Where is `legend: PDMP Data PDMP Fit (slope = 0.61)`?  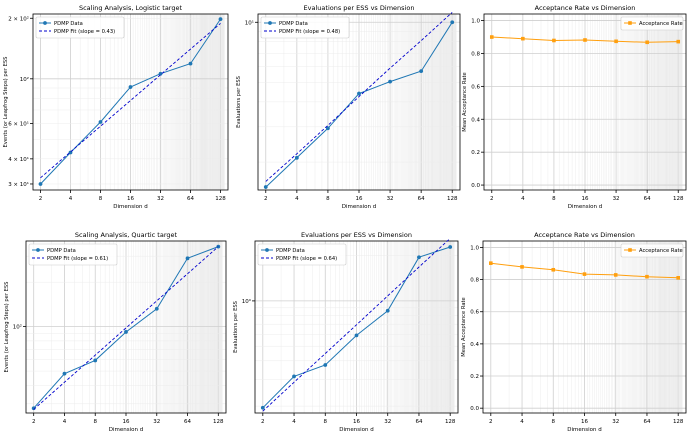
legend: PDMP Data PDMP Fit (slope = 0.61) is located at coordinates (73, 254).